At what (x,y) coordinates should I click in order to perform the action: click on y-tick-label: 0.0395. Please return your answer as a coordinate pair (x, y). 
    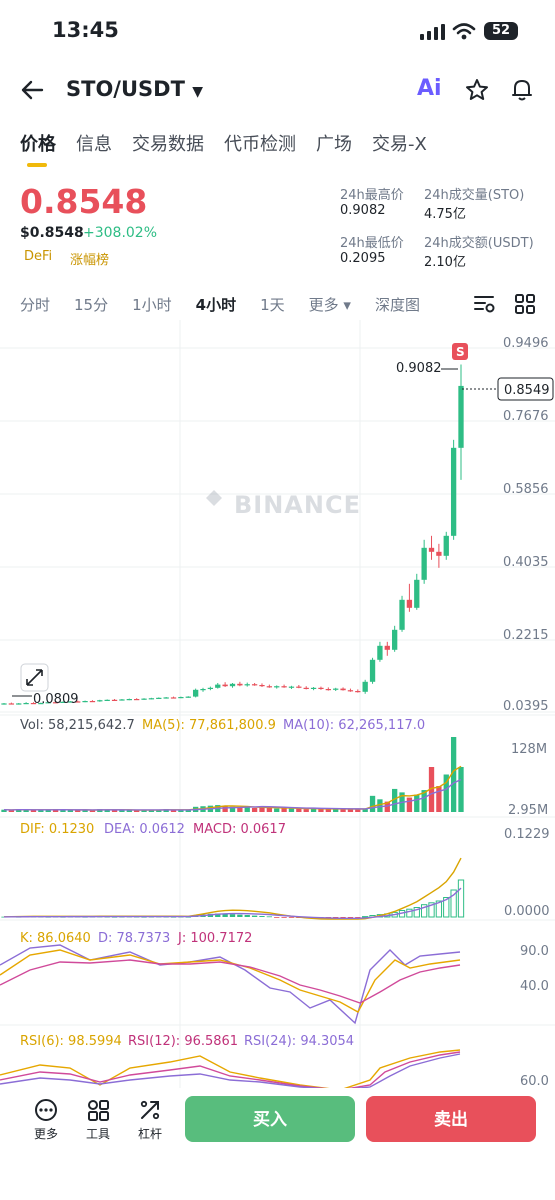
    Looking at the image, I should click on (526, 706).